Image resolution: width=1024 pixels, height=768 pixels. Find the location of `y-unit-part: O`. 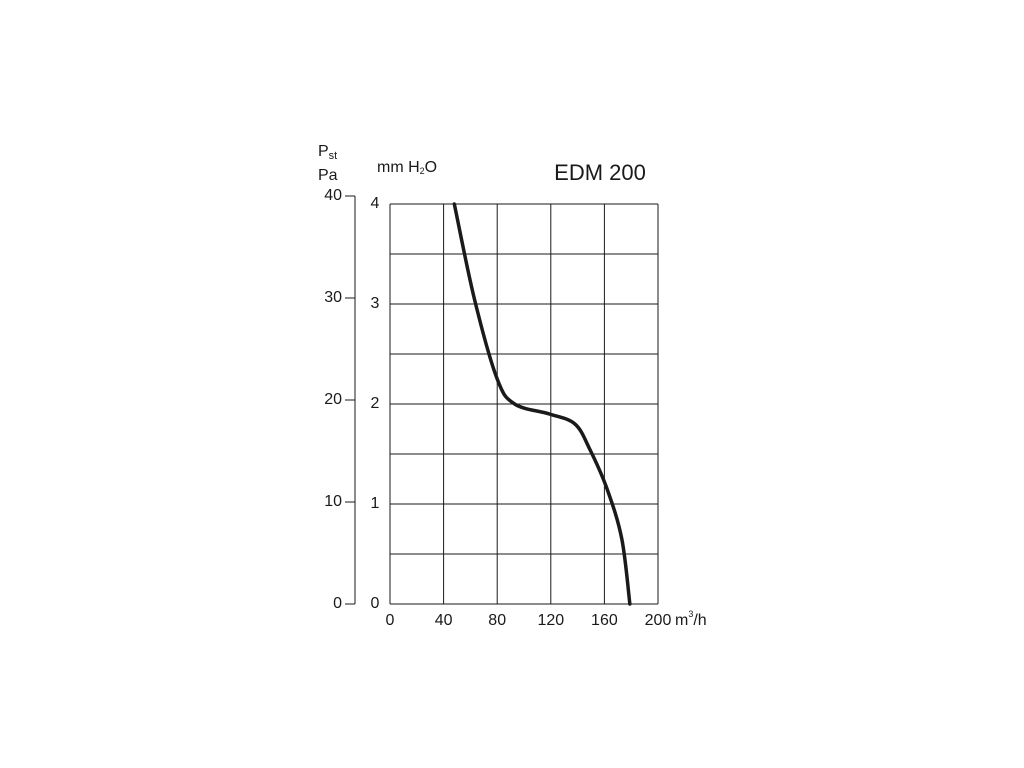

y-unit-part: O is located at coordinates (431, 167).